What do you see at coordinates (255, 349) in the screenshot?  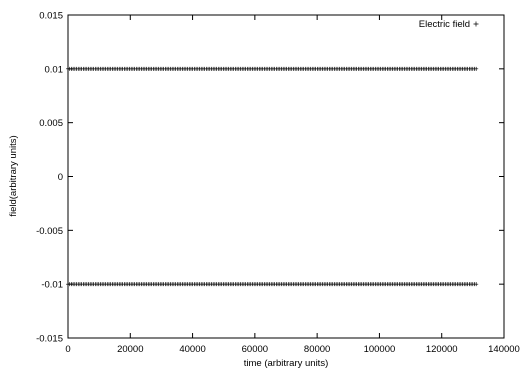 I see `x-tick-label: 60000` at bounding box center [255, 349].